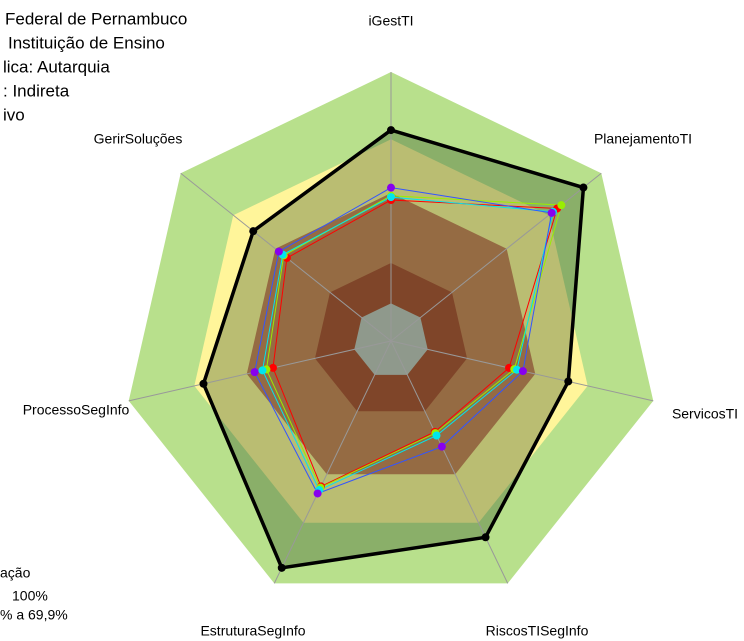 The width and height of the screenshot is (744, 641). Describe the element at coordinates (86, 42) in the screenshot. I see `header-line: Instituição de Ensino` at that location.